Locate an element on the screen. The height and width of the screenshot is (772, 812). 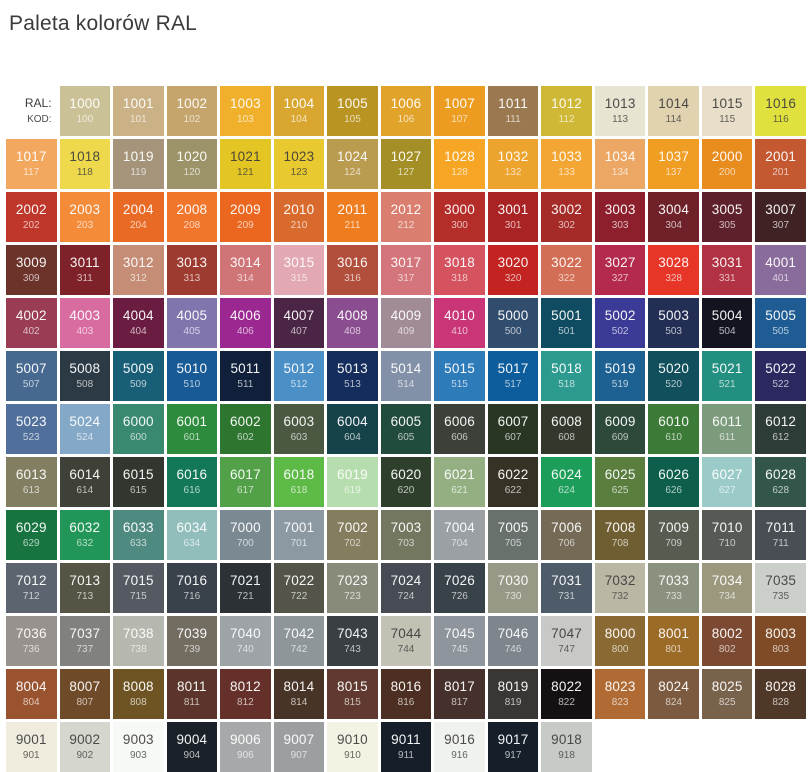
ral-number: 7001 is located at coordinates (299, 528).